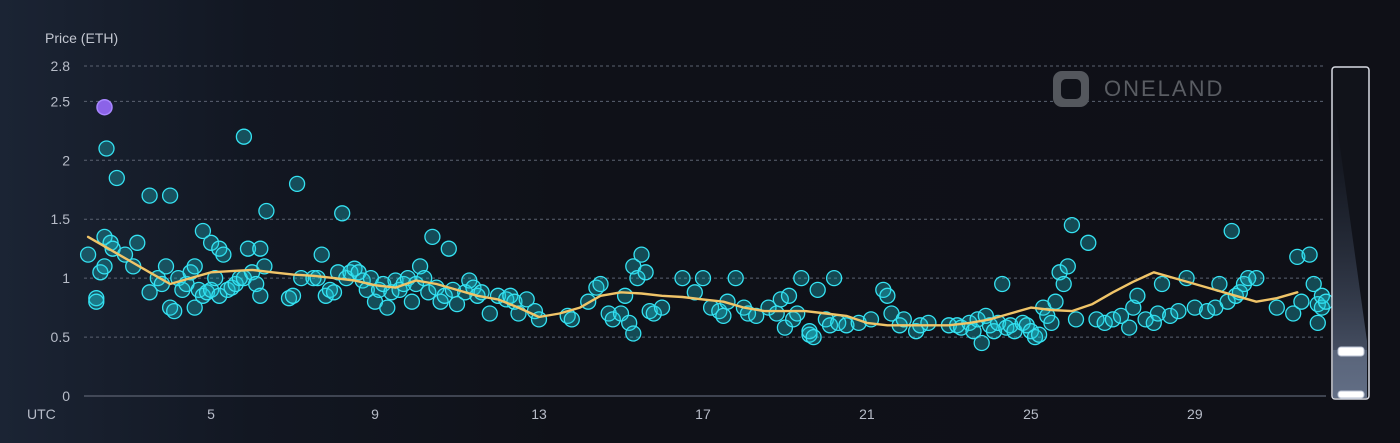 The width and height of the screenshot is (1400, 443). What do you see at coordinates (1350, 374) in the screenshot?
I see `range-slider-selection` at bounding box center [1350, 374].